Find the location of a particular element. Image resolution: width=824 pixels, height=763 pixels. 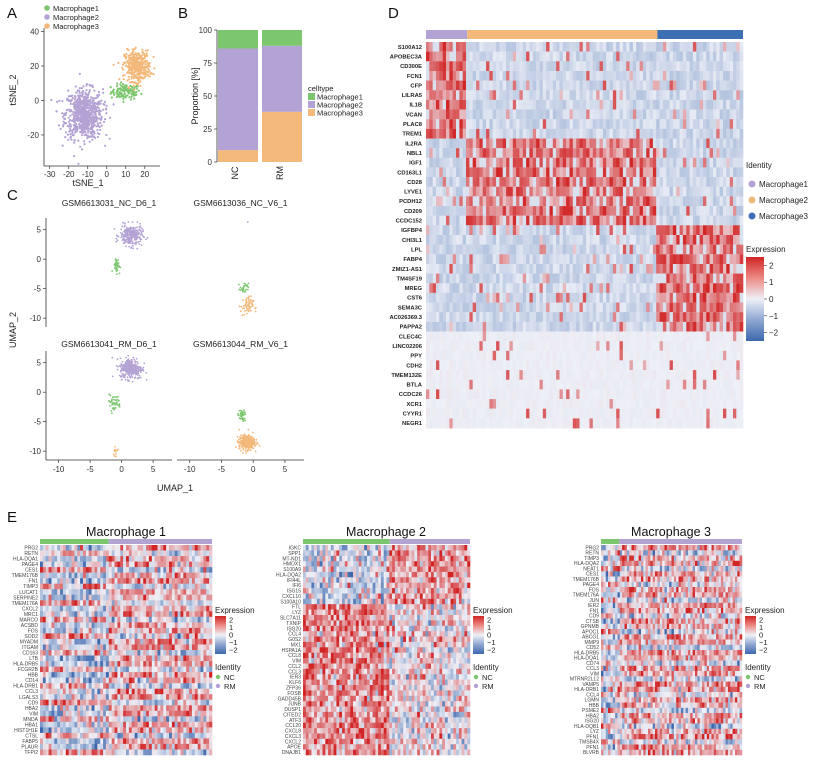

tsne-legend: Macrophage1 Macrophage2 Macrophage3 is located at coordinates (71, 17).